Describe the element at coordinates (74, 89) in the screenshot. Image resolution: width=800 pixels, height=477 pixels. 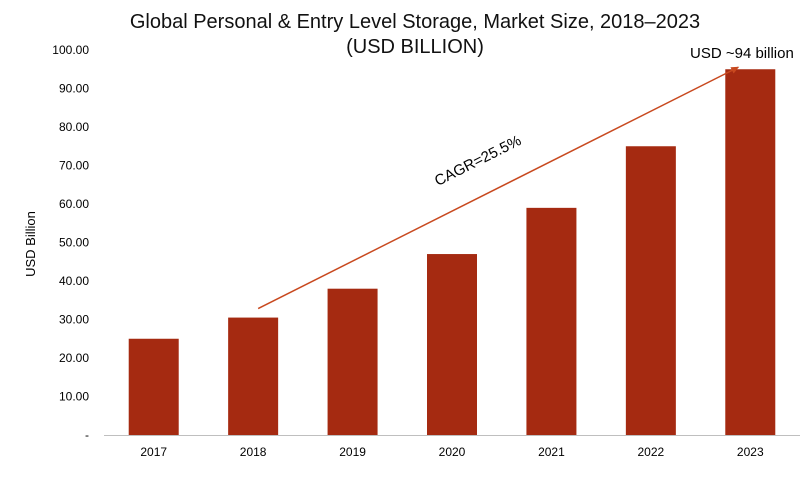
I see `y-tick-label: 90.00` at that location.